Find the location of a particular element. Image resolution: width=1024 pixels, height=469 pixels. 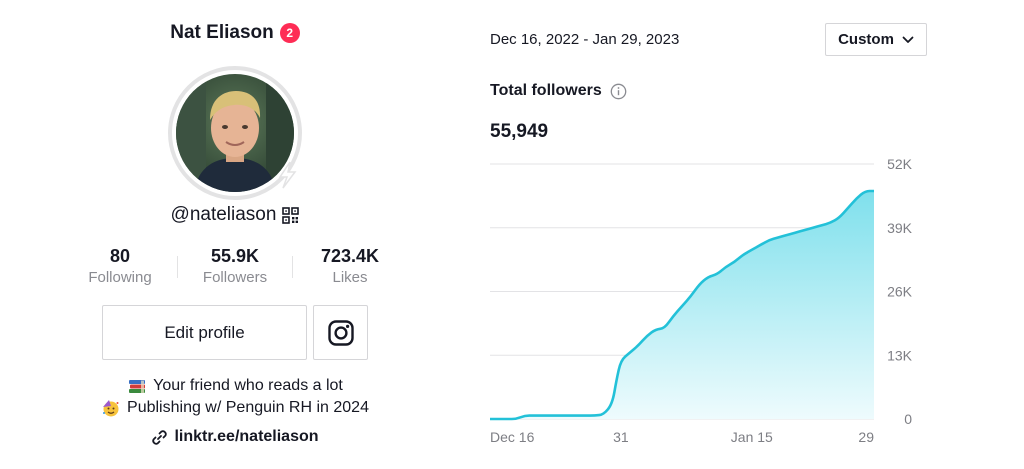

bio-text: Your friend who reads a lot is located at coordinates (248, 385).